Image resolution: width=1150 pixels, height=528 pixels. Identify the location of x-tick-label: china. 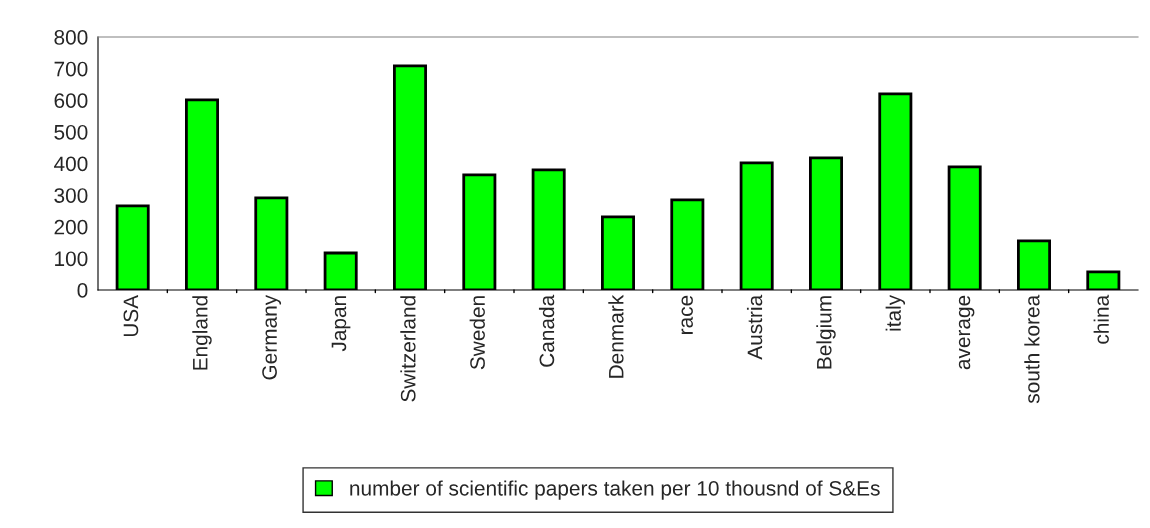
(1101, 319).